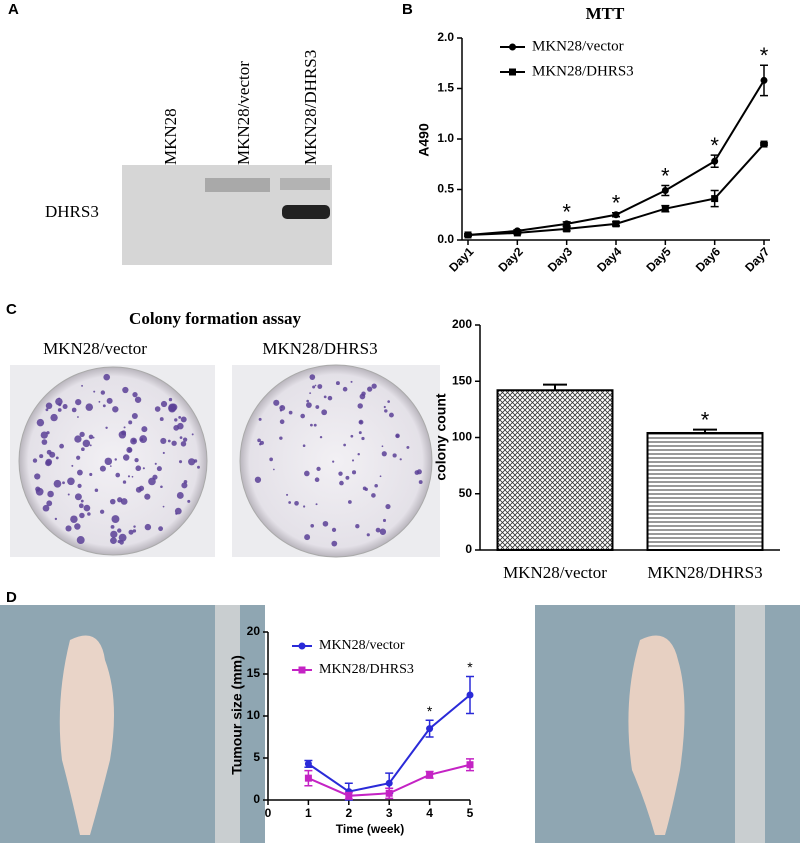  What do you see at coordinates (215, 318) in the screenshot?
I see `panel-title: Colony formation assay` at bounding box center [215, 318].